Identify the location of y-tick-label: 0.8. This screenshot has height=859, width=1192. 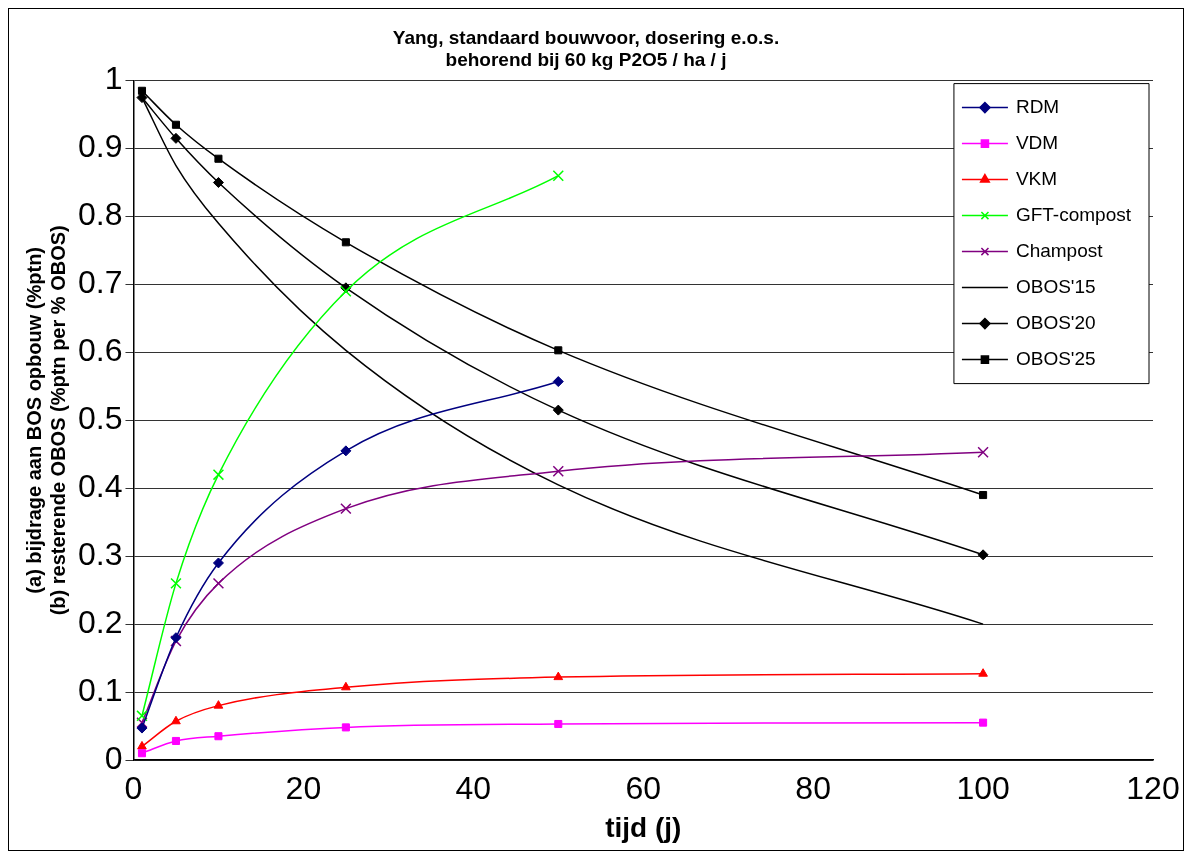
(100, 214).